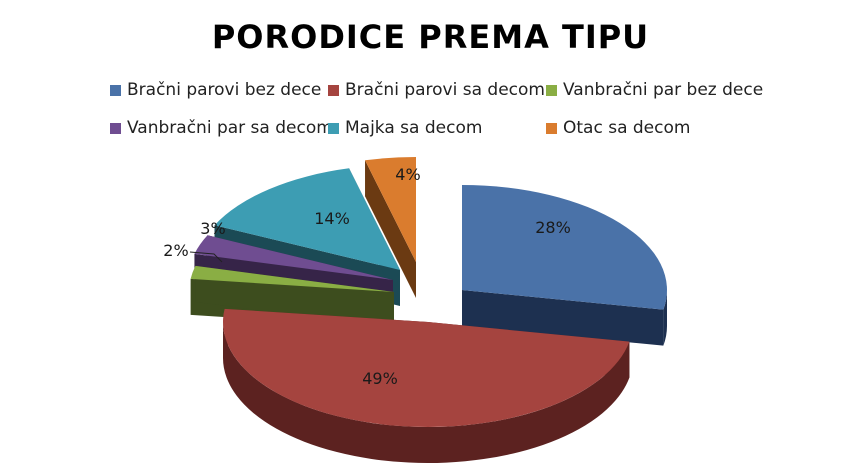 Image resolution: width=861 pixels, height=475 pixels. What do you see at coordinates (663, 90) in the screenshot?
I see `legend-label: Vanbračni par bez dece` at bounding box center [663, 90].